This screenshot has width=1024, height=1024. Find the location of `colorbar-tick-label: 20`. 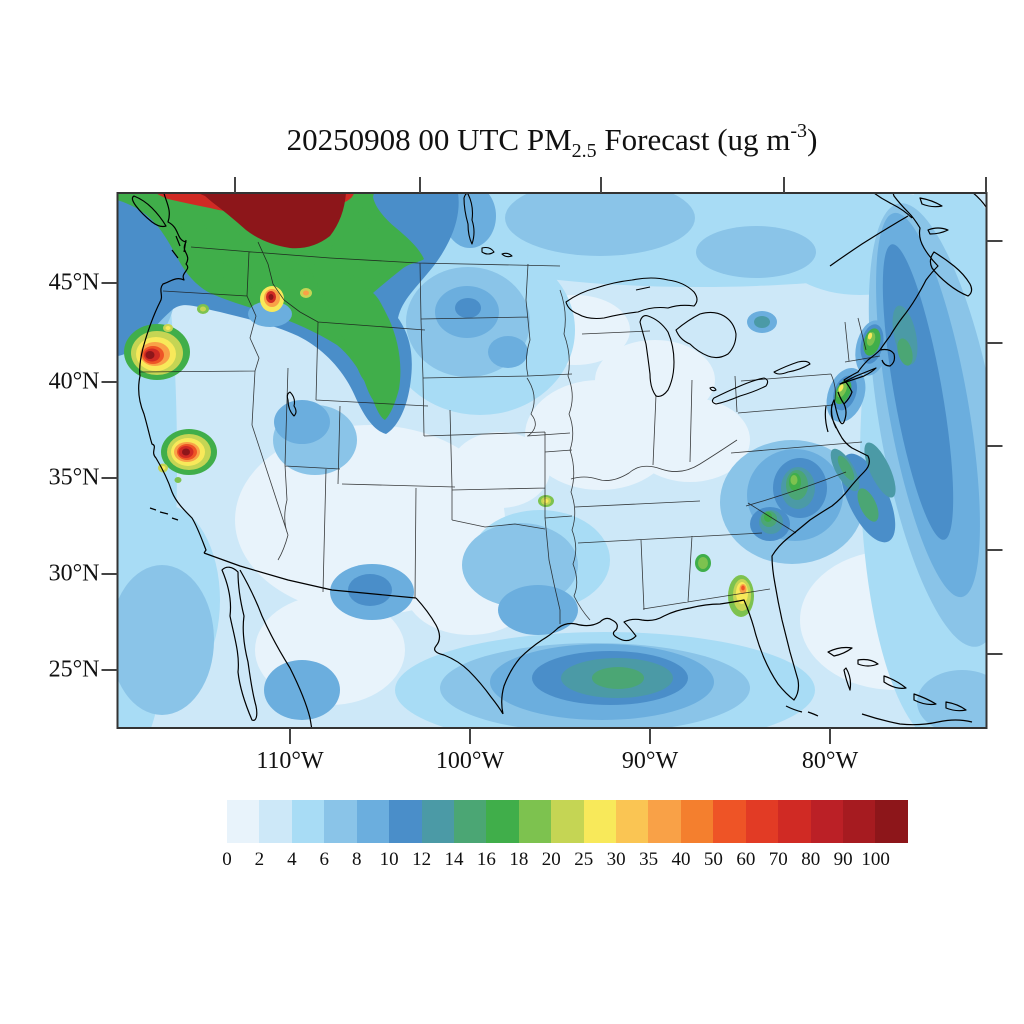

colorbar-tick-label: 20 is located at coordinates (551, 859).